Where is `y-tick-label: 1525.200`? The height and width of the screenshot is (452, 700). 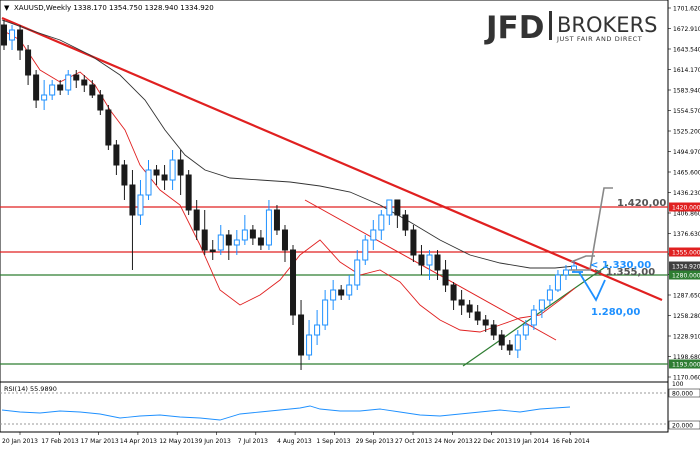 y-tick-label: 1525.200 is located at coordinates (686, 132).